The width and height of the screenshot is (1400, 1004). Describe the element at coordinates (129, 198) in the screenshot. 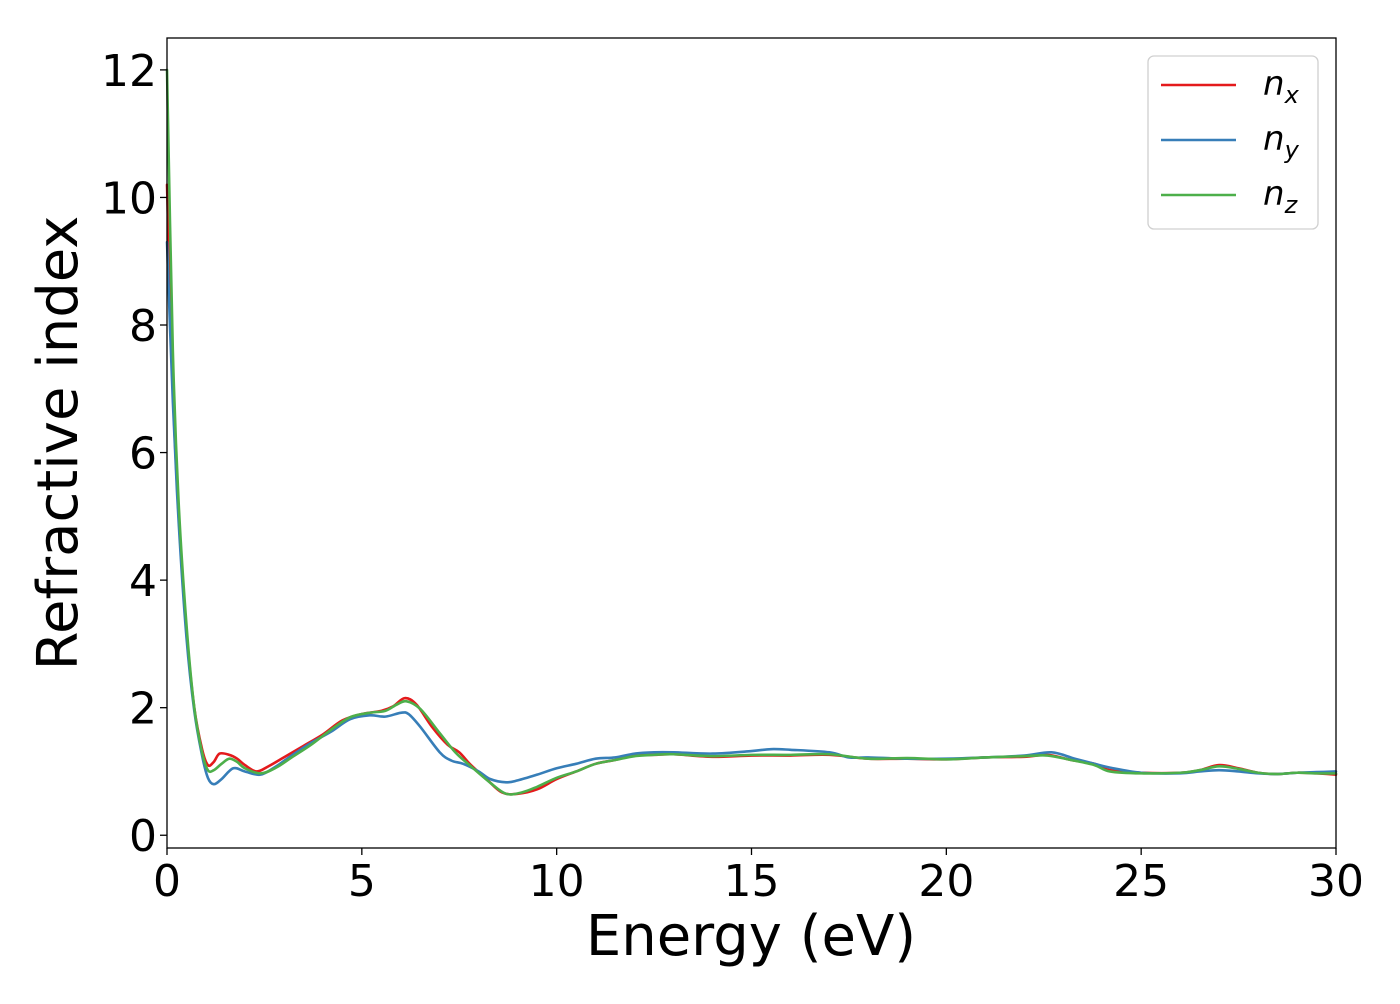

I see `y-tick-label: 10` at that location.